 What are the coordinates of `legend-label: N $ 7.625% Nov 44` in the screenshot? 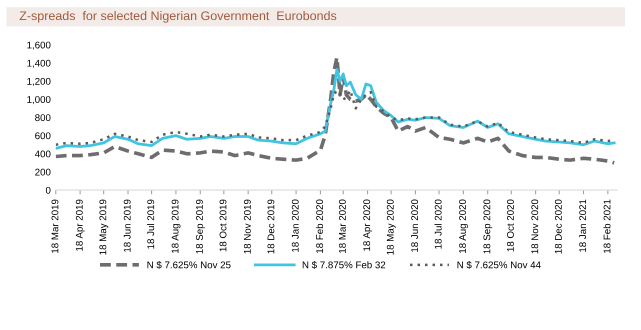 It's located at (499, 265).